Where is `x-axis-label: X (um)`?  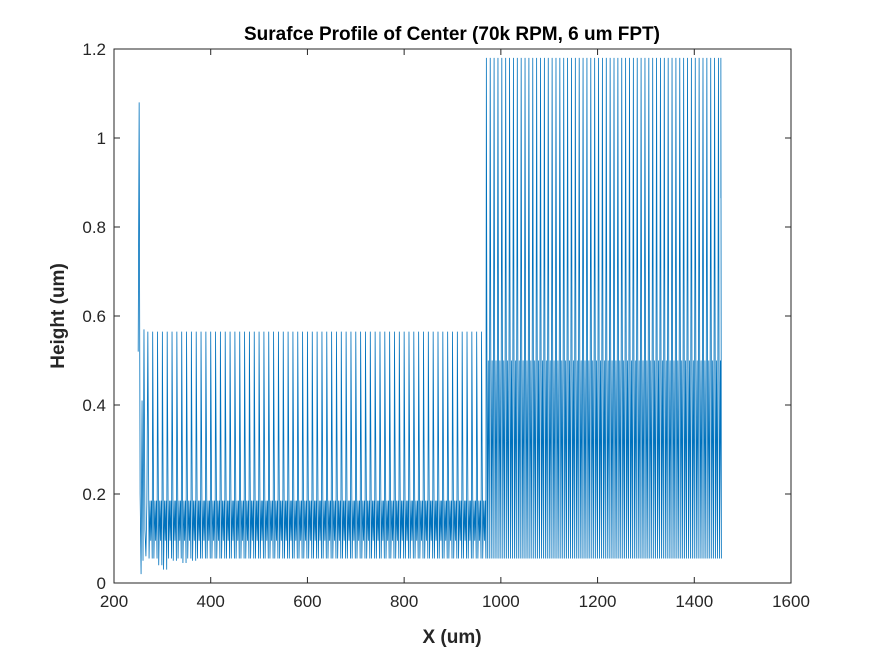
x-axis-label: X (um) is located at coordinates (451, 637).